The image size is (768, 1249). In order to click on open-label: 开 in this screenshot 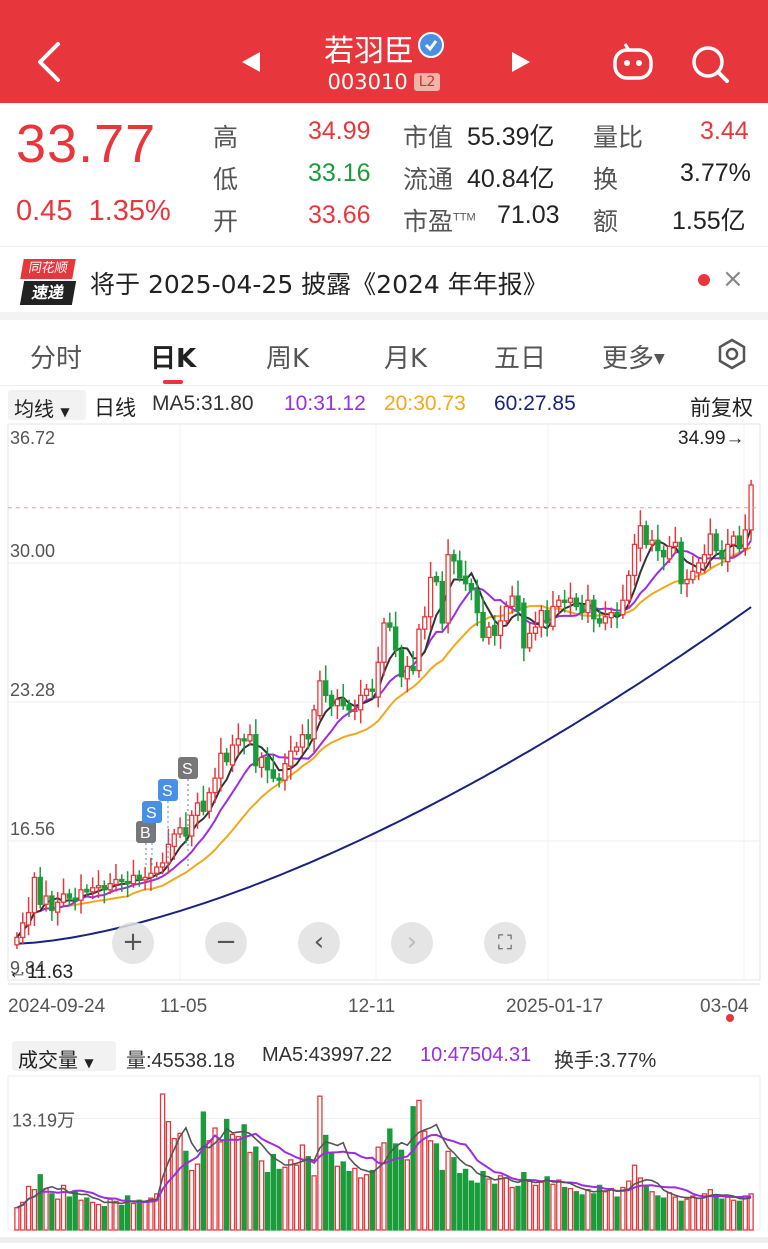, I will do `click(226, 222)`.